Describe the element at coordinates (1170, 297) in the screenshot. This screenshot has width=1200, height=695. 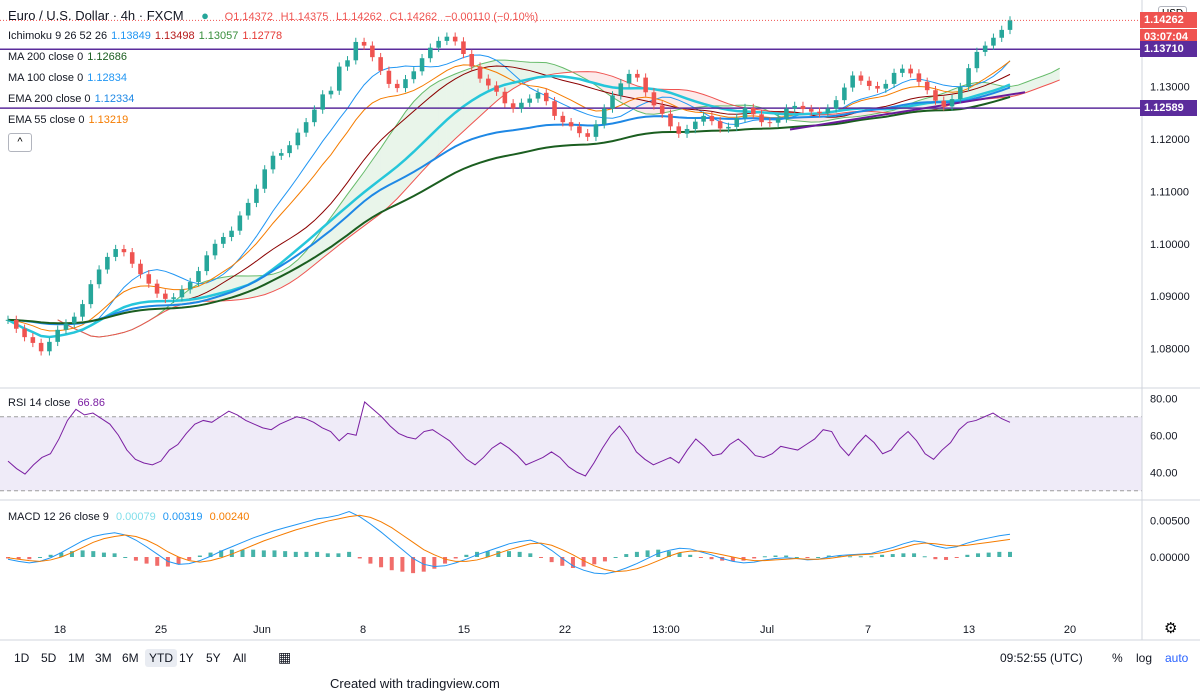
I see `price-tick-label: 1.09000` at that location.